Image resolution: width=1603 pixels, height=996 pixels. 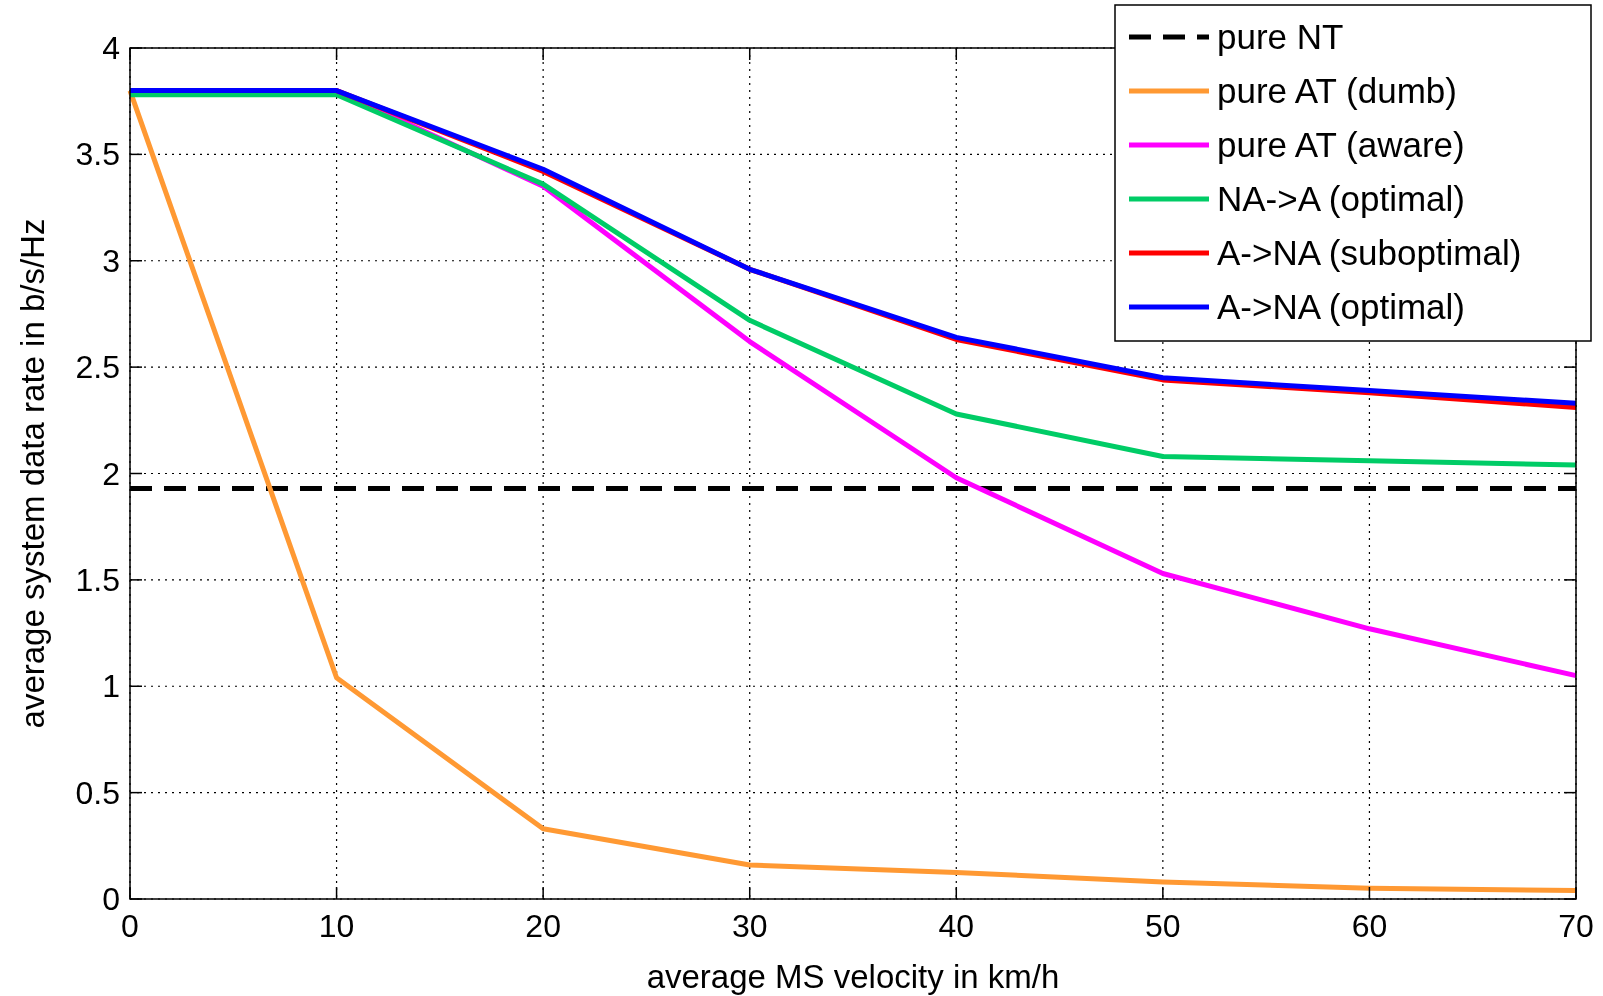 I want to click on x-tick-label: 50, so click(x=1163, y=926).